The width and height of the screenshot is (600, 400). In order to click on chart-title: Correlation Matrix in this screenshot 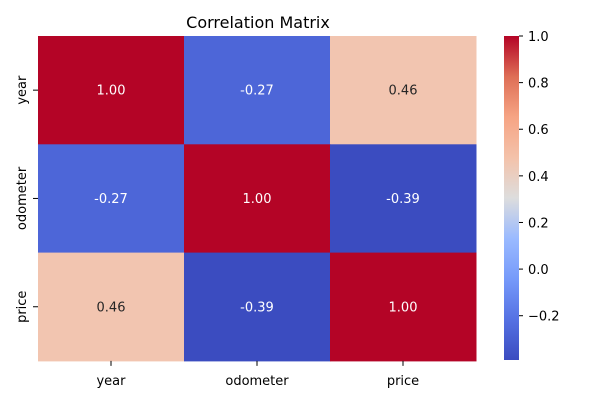, I will do `click(258, 22)`.